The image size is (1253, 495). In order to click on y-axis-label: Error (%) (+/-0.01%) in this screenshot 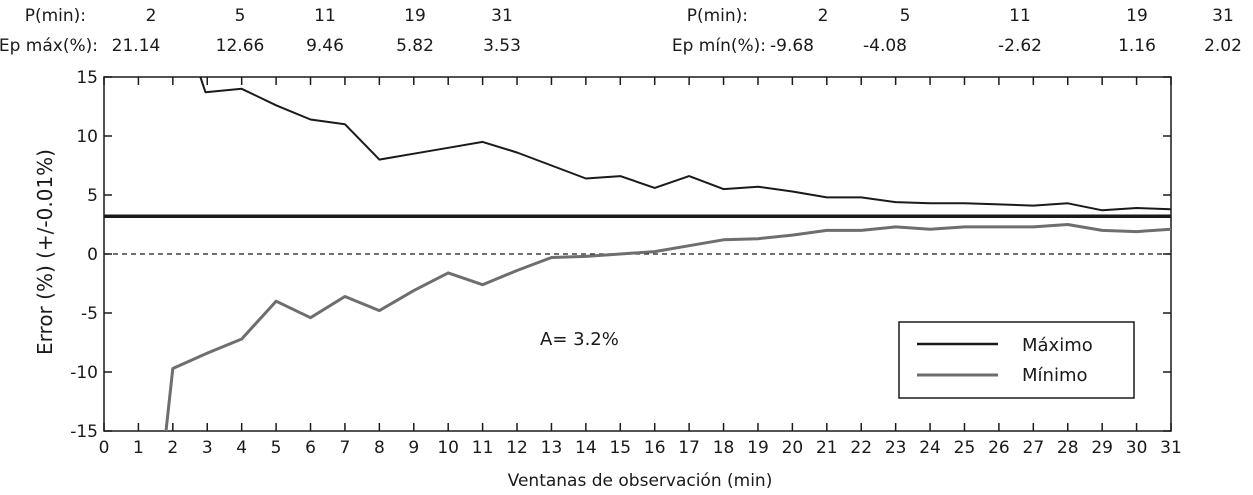, I will do `click(45, 252)`.